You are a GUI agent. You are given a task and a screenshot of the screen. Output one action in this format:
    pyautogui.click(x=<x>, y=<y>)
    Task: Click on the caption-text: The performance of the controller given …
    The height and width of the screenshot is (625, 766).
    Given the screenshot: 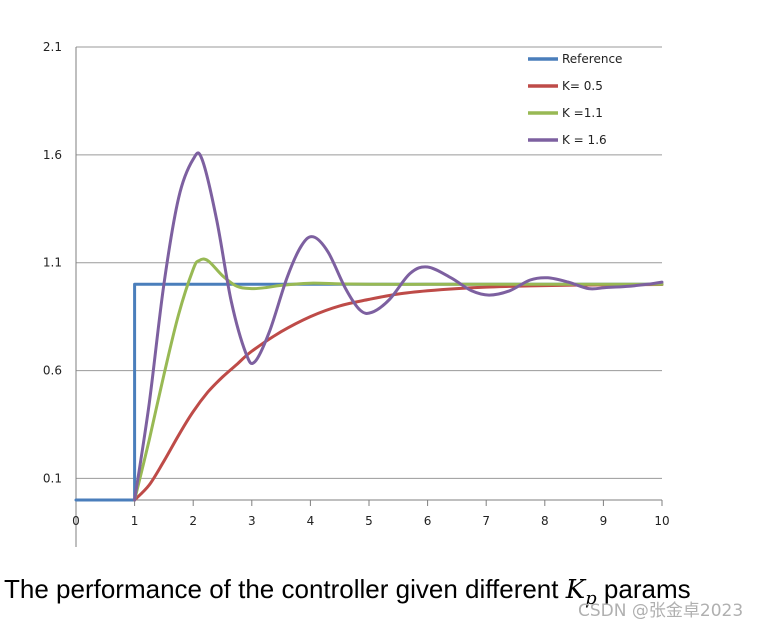 What is the action you would take?
    pyautogui.click(x=285, y=589)
    